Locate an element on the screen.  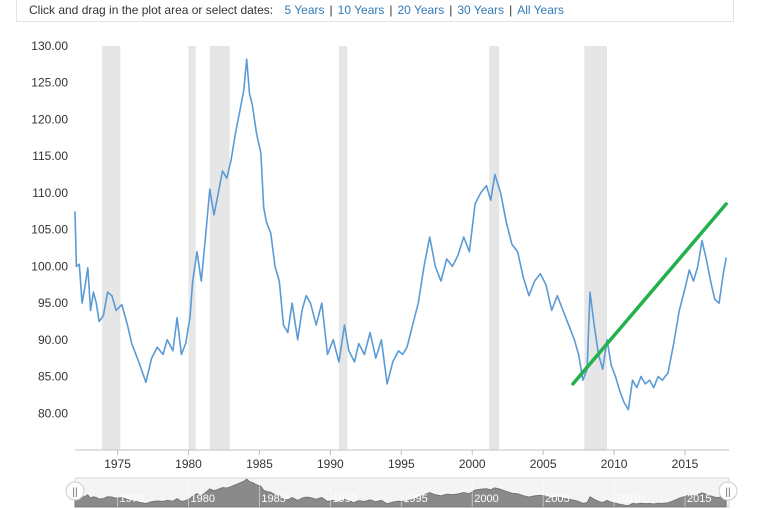
navigator-tick-label: 1990 is located at coordinates (344, 499).